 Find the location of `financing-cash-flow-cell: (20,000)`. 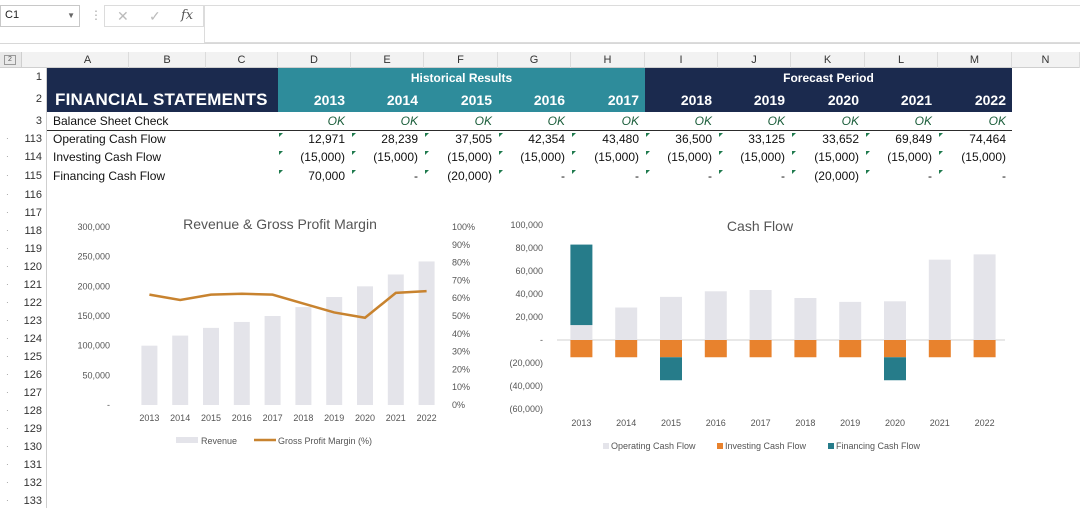

financing-cash-flow-cell: (20,000) is located at coordinates (469, 176).